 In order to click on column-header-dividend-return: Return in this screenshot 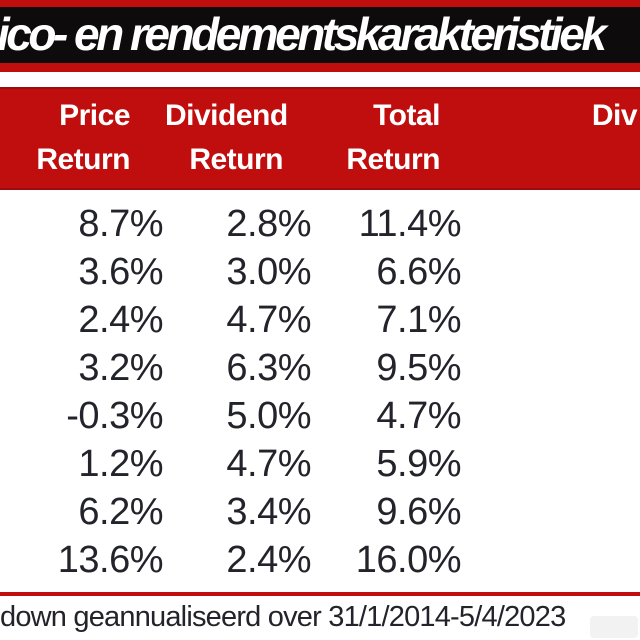, I will do `click(236, 159)`.